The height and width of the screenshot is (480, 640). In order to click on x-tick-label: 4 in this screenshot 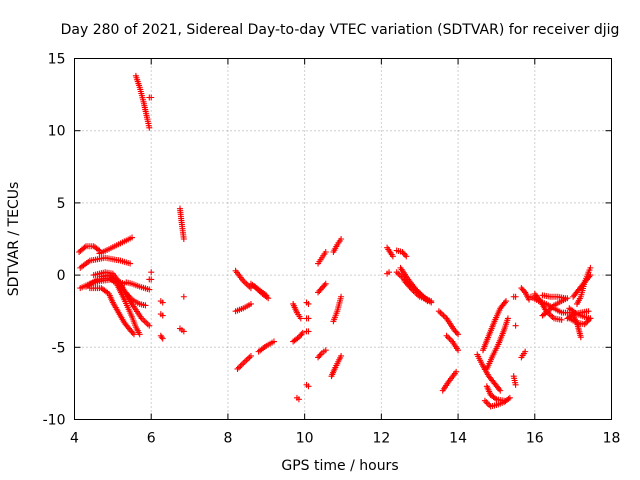, I will do `click(74, 439)`.